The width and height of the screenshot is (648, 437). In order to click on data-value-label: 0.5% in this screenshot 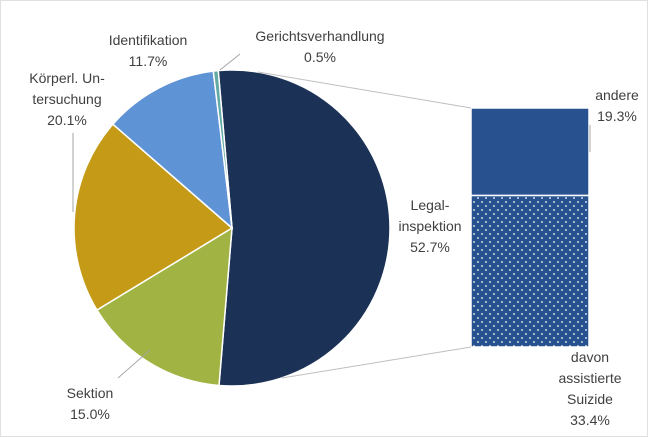, I will do `click(320, 57)`.